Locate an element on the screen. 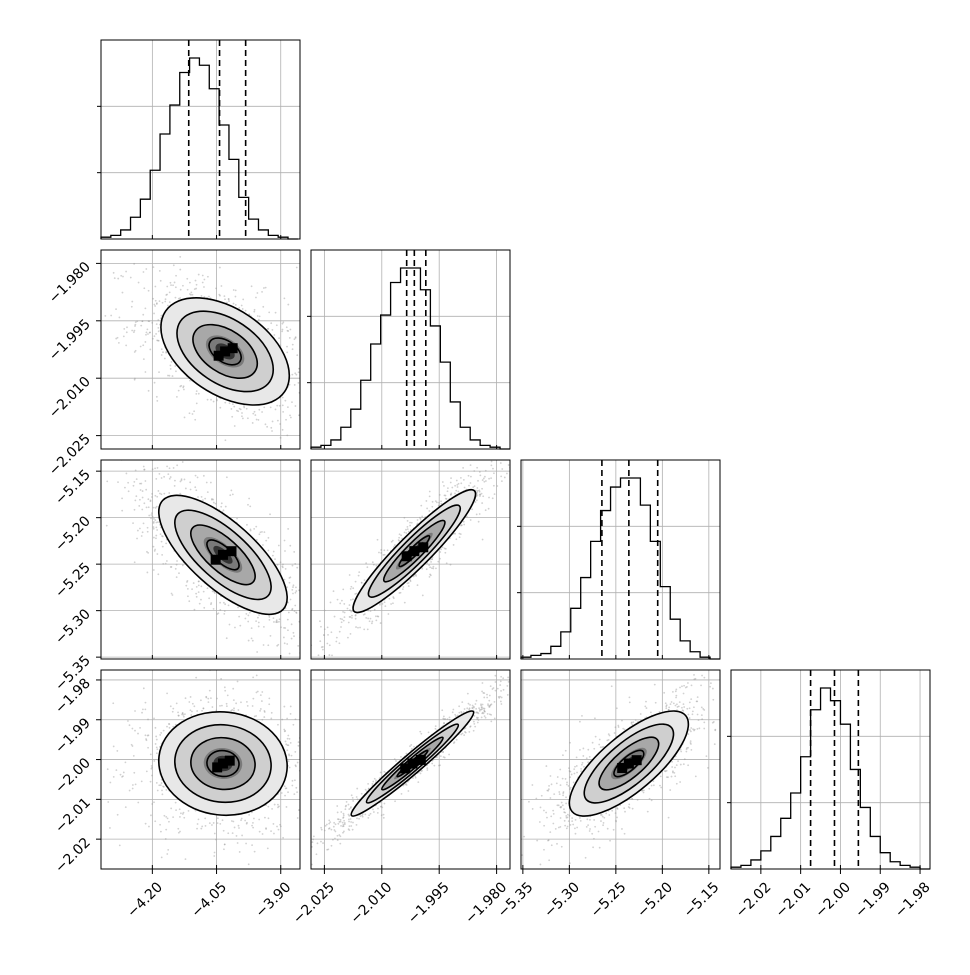 Image resolution: width=970 pixels, height=975 pixels. histogram-step-p0 is located at coordinates (199, 148).